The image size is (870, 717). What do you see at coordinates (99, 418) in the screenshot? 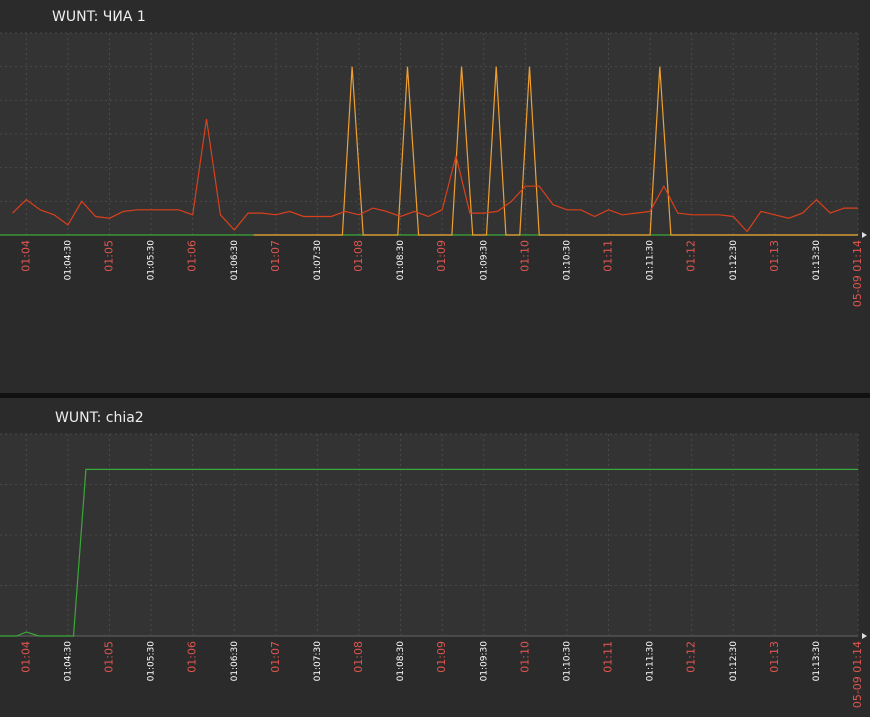
I see `chart-title: WUNT: chia2` at bounding box center [99, 418].